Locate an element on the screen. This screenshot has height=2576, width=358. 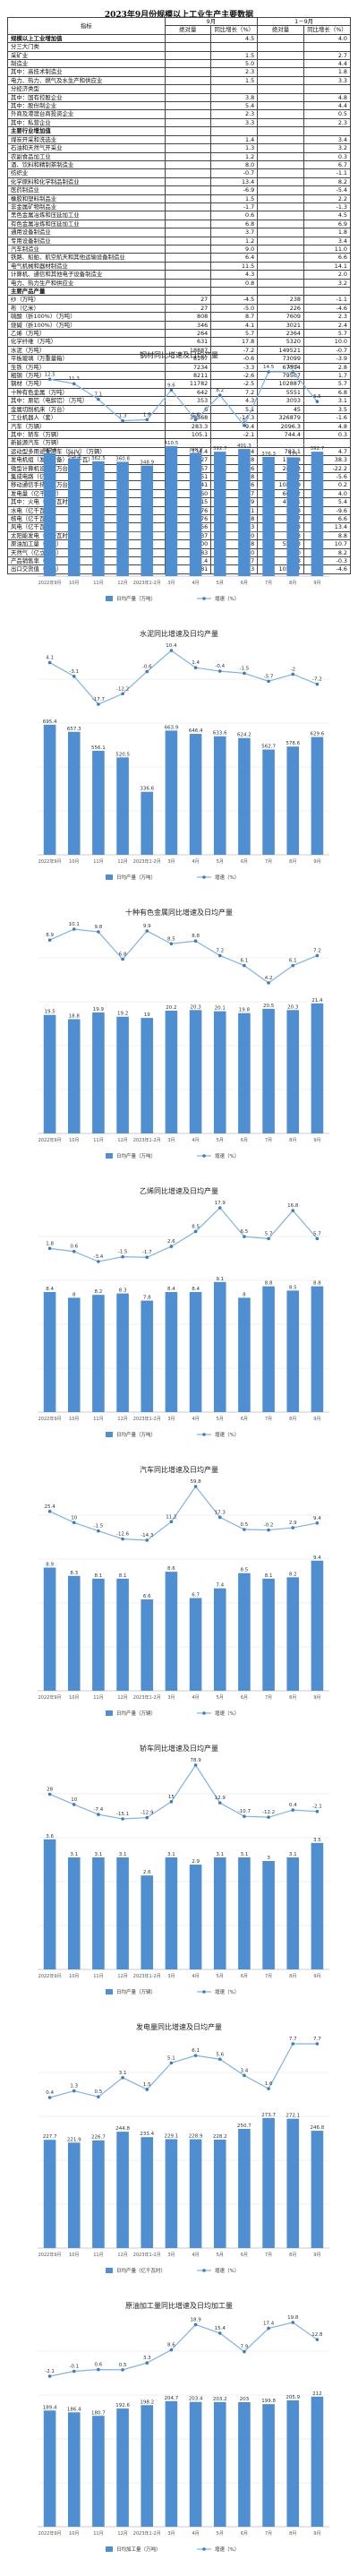
x-tick-label: 10月 is located at coordinates (74, 1698).